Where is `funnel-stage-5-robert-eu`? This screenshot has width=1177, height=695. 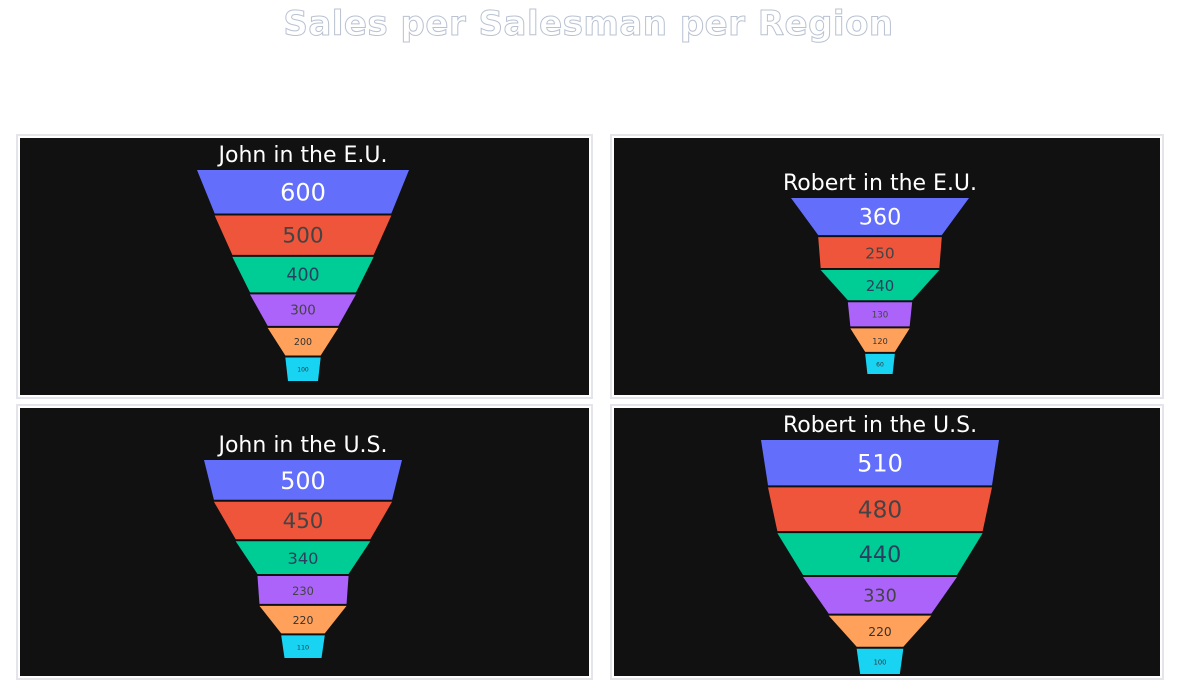 funnel-stage-5-robert-eu is located at coordinates (880, 340).